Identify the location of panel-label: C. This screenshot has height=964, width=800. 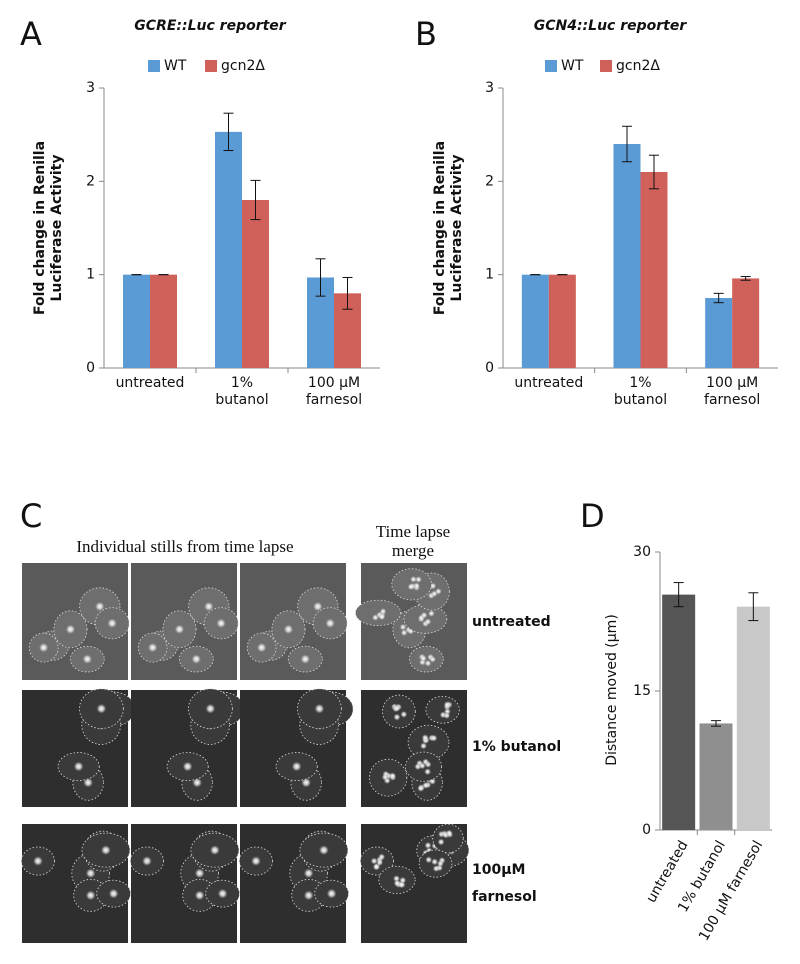
(31, 516).